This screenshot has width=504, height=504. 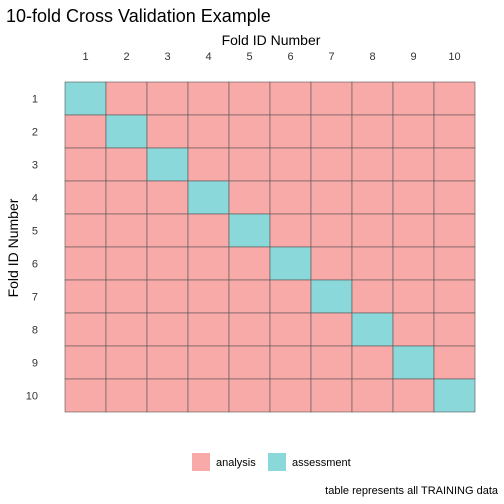 What do you see at coordinates (35, 364) in the screenshot?
I see `y-tick-label: 9` at bounding box center [35, 364].